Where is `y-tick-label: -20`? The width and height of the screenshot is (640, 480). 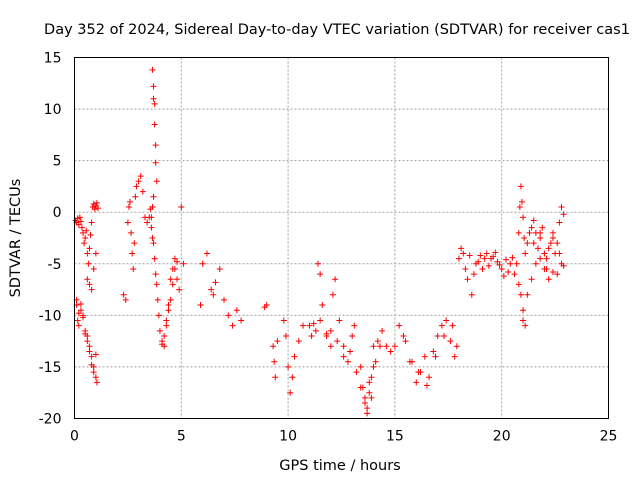 y-tick-label: -20 is located at coordinates (50, 420).